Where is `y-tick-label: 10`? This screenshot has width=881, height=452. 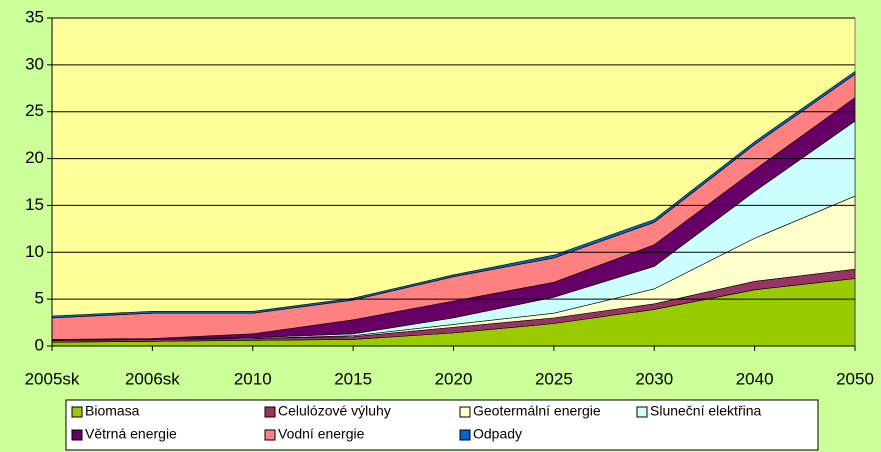 y-tick-label: 10 is located at coordinates (34, 251).